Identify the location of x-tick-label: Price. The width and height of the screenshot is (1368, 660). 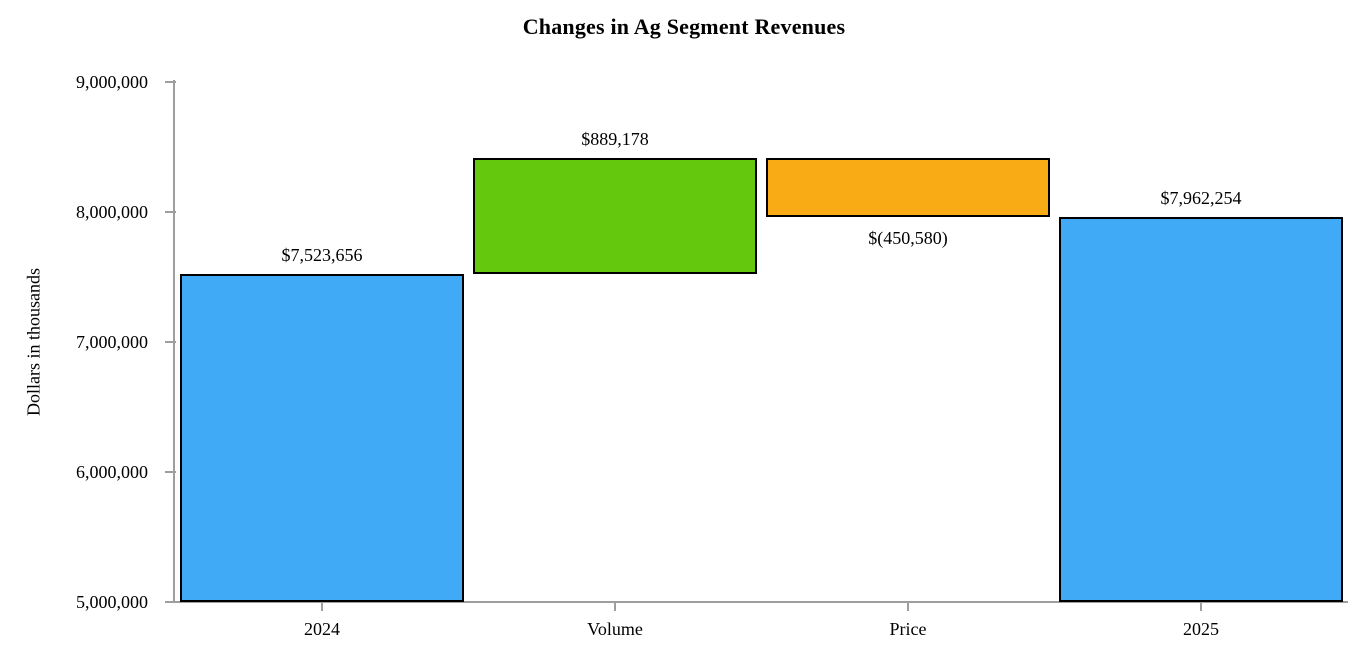
(908, 629).